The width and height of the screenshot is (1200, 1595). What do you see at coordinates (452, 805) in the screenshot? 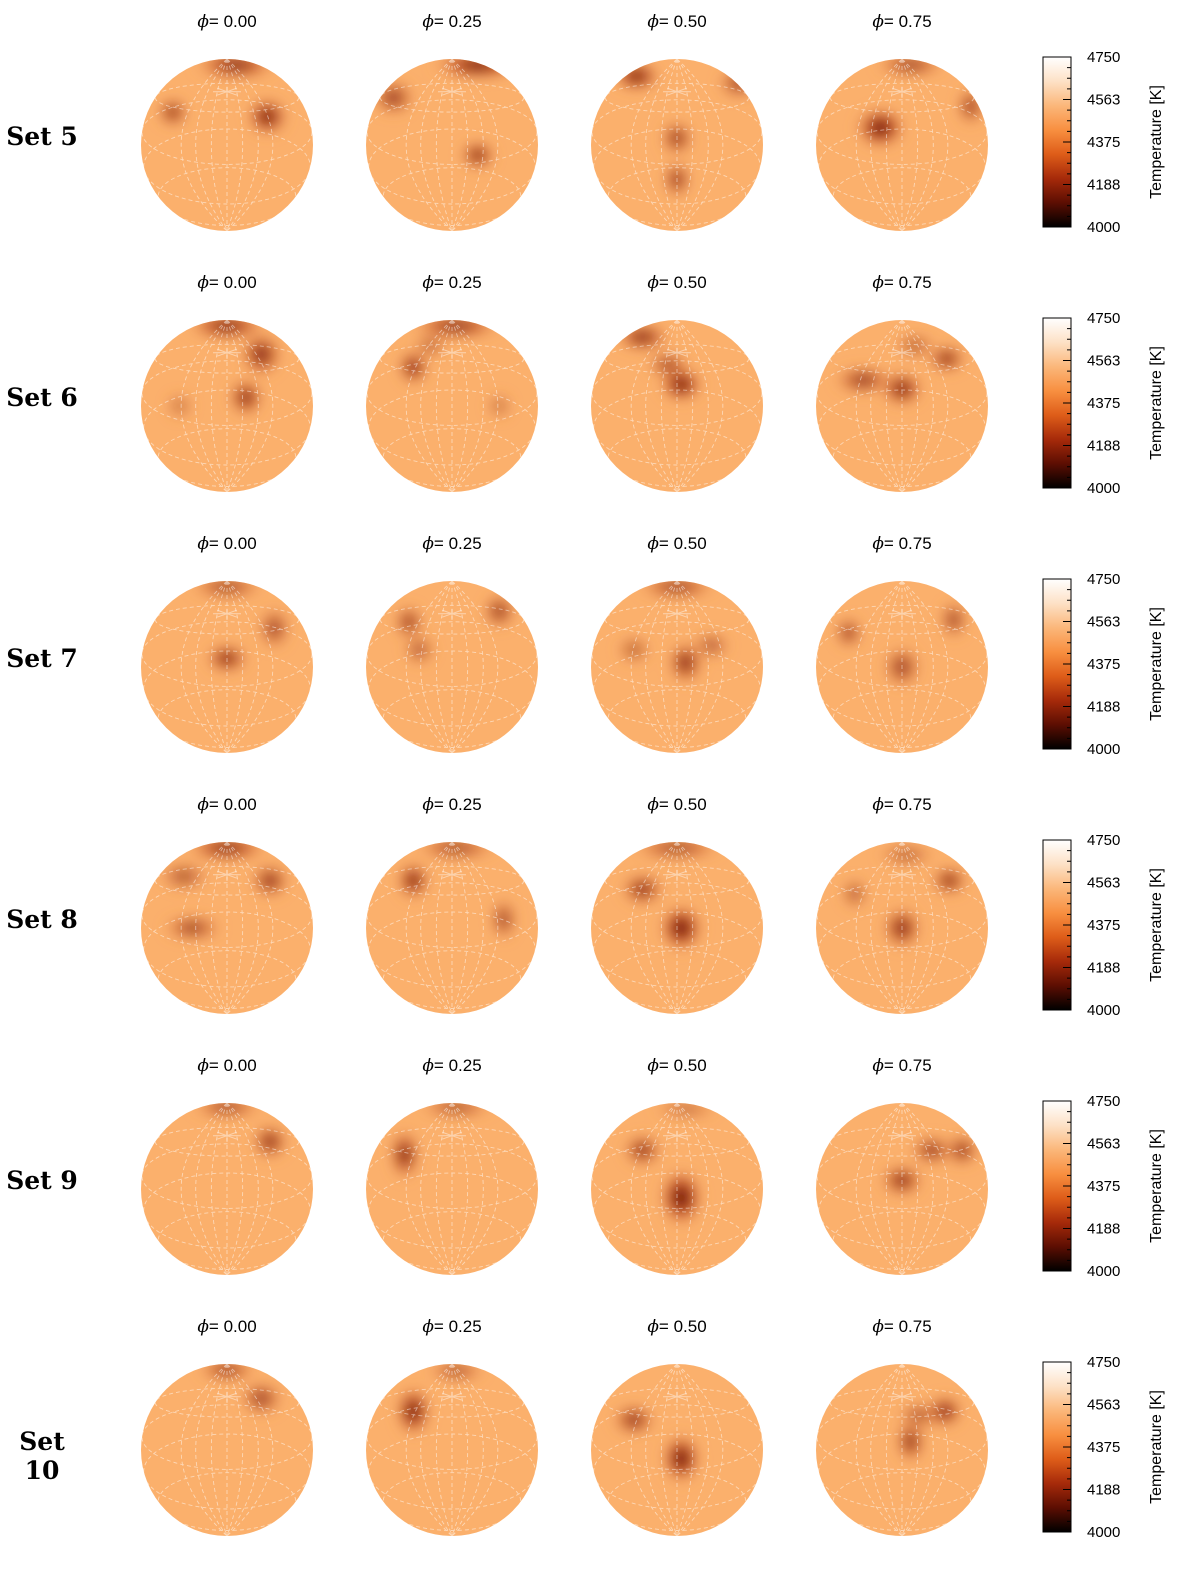
I see `phase-label: ϕ= 0.25` at bounding box center [452, 805].